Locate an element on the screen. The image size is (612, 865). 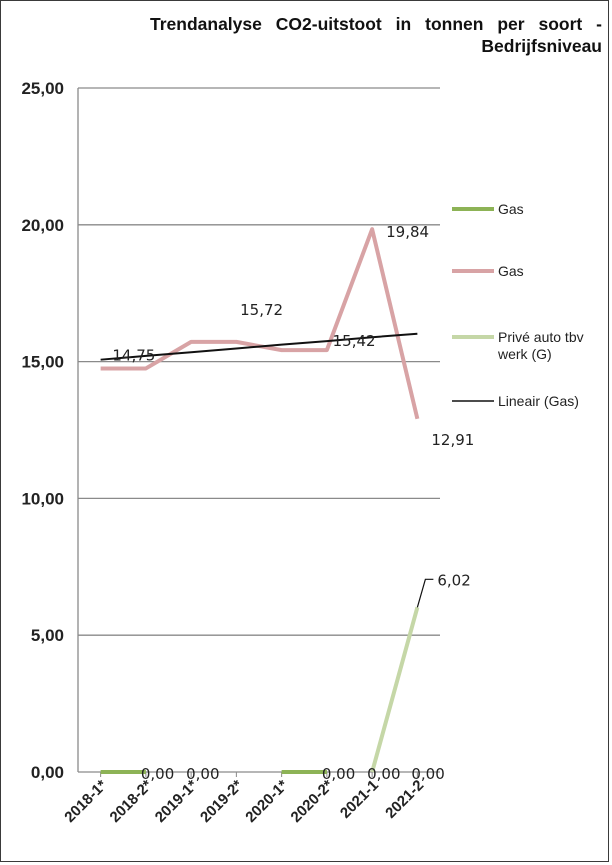
x-category-label: 2020-2* is located at coordinates (312, 801).